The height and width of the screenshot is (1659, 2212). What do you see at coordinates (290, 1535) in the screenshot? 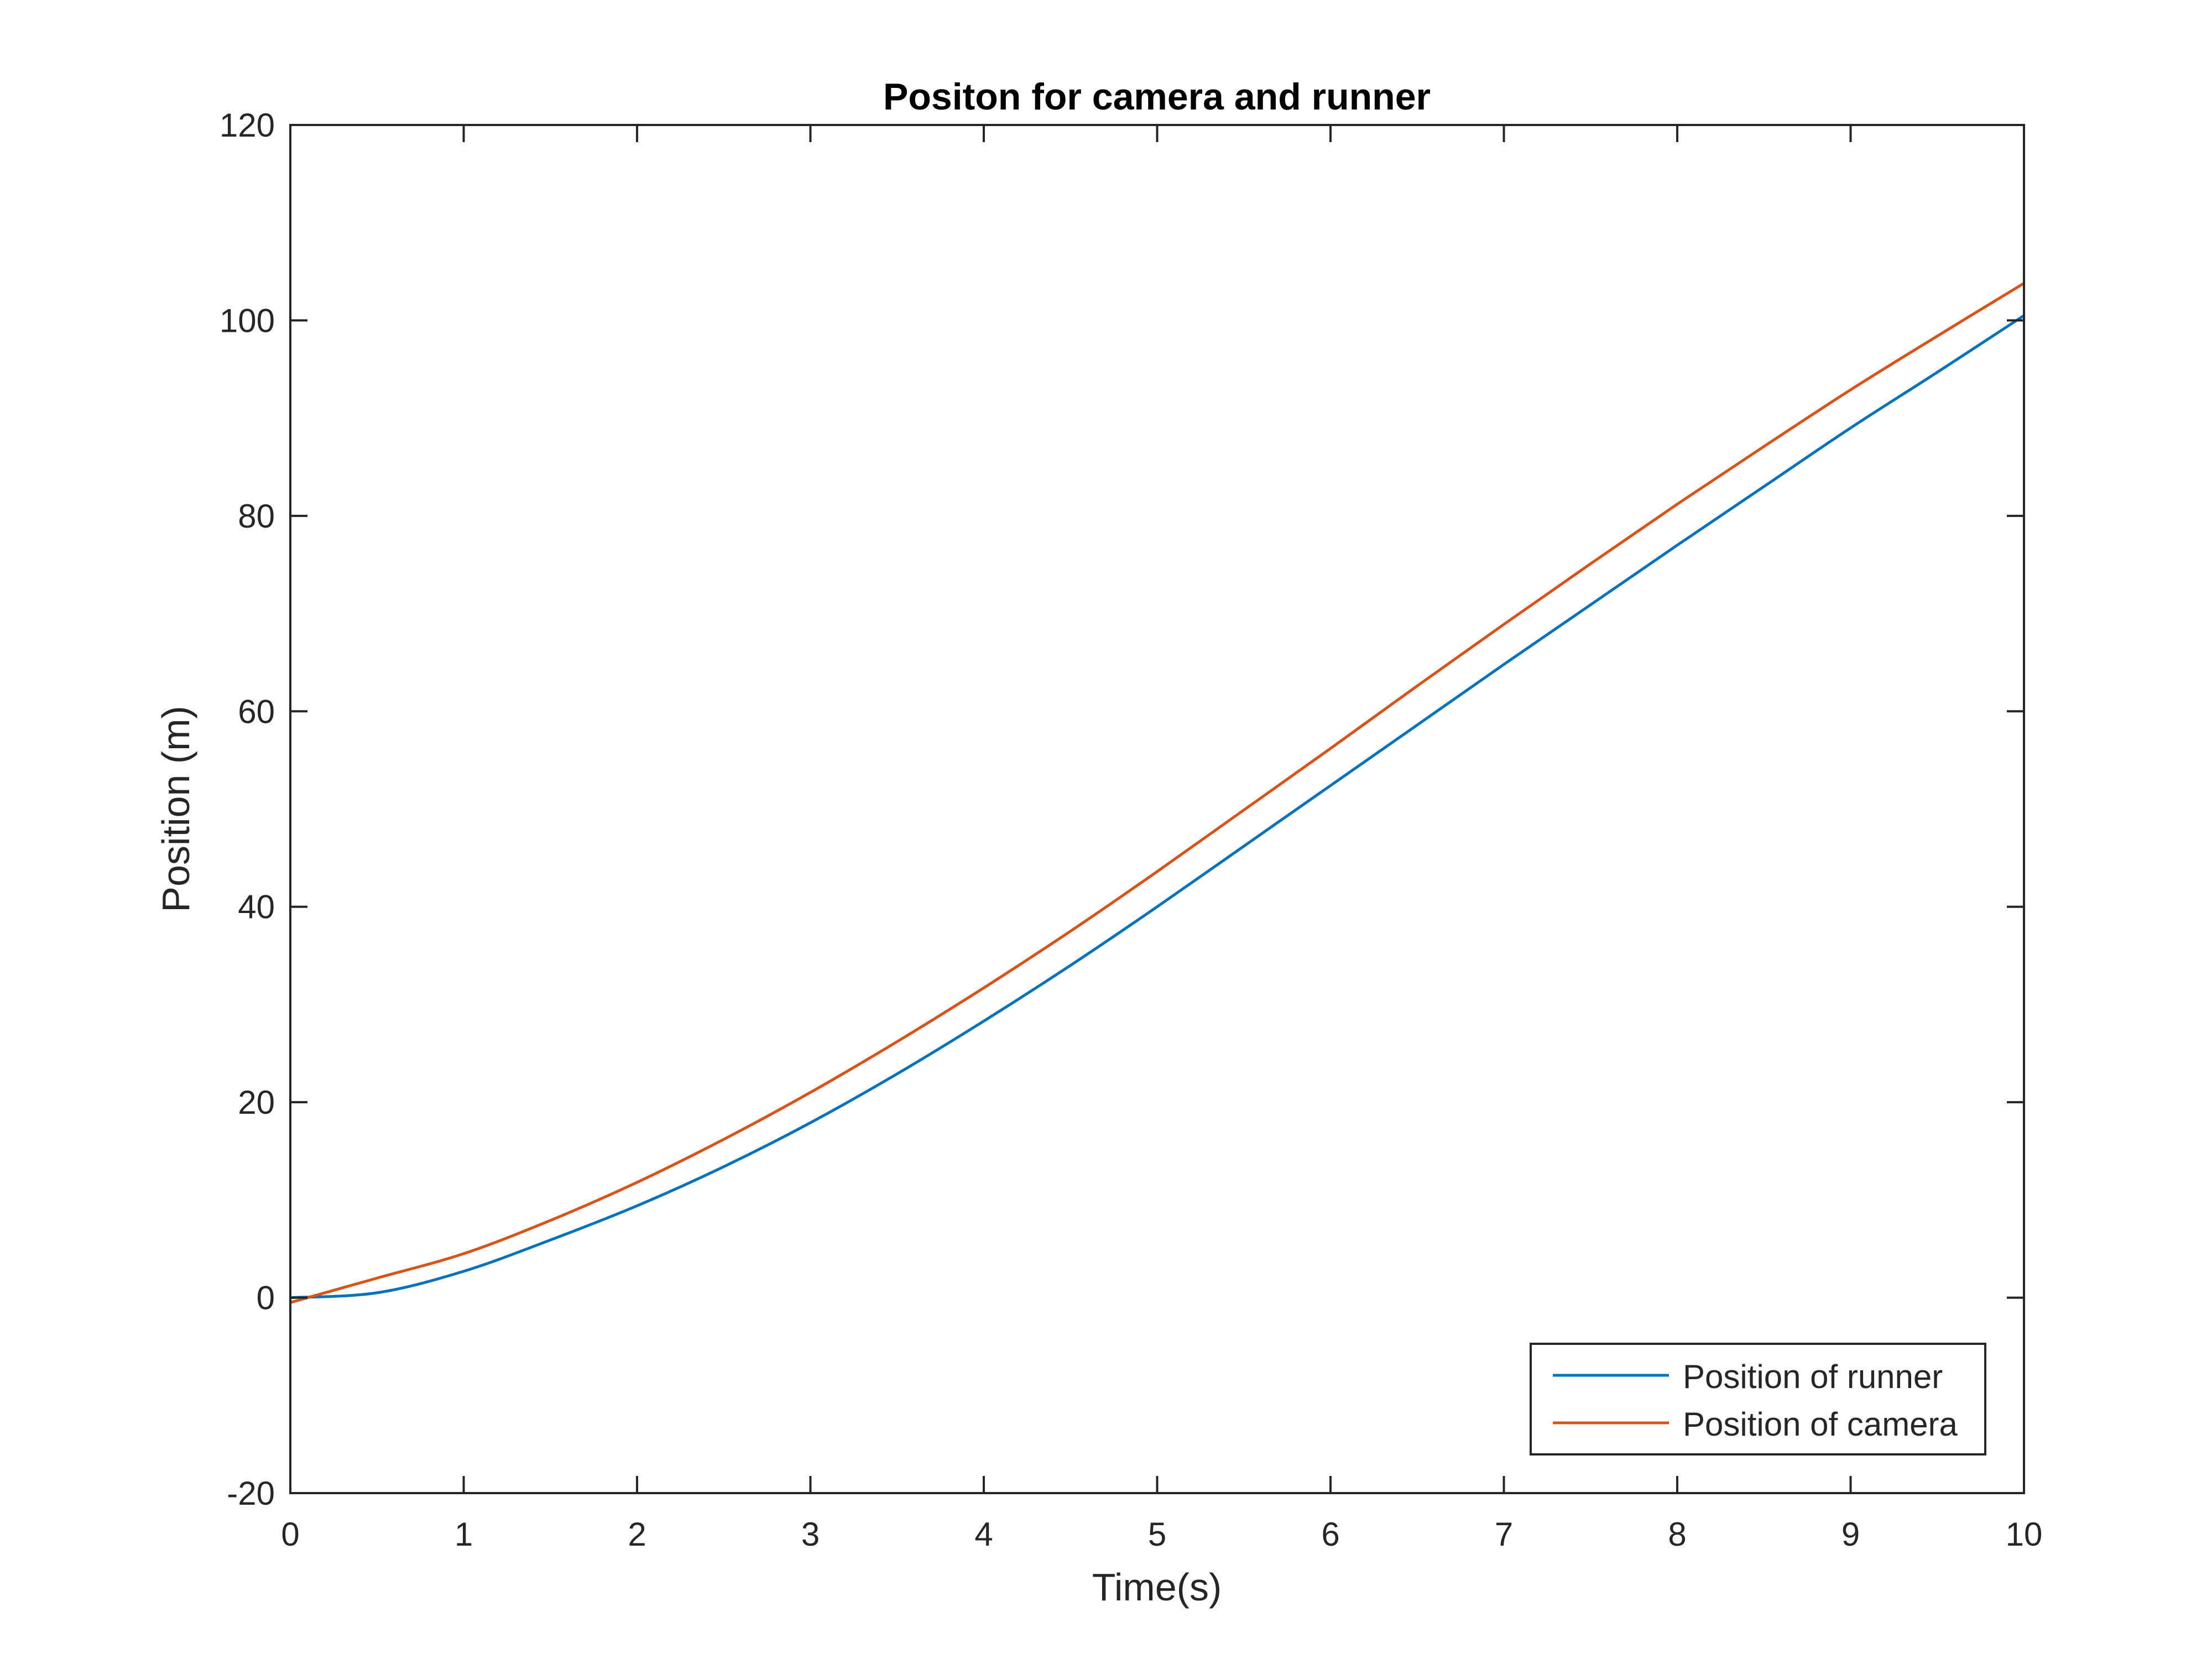
I see `x-tick-label: 0` at bounding box center [290, 1535].